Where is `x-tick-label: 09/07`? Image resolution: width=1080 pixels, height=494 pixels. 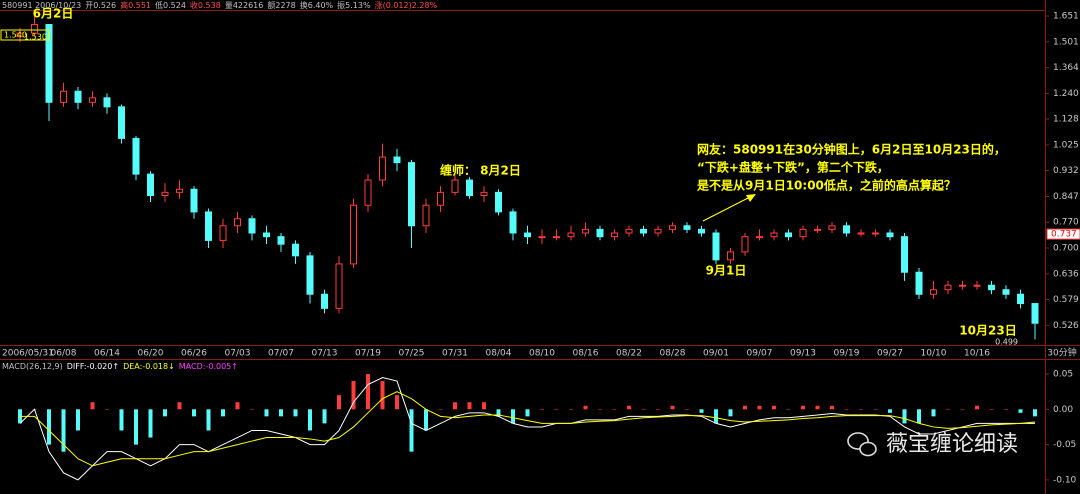 x-tick-label: 09/07 is located at coordinates (760, 354).